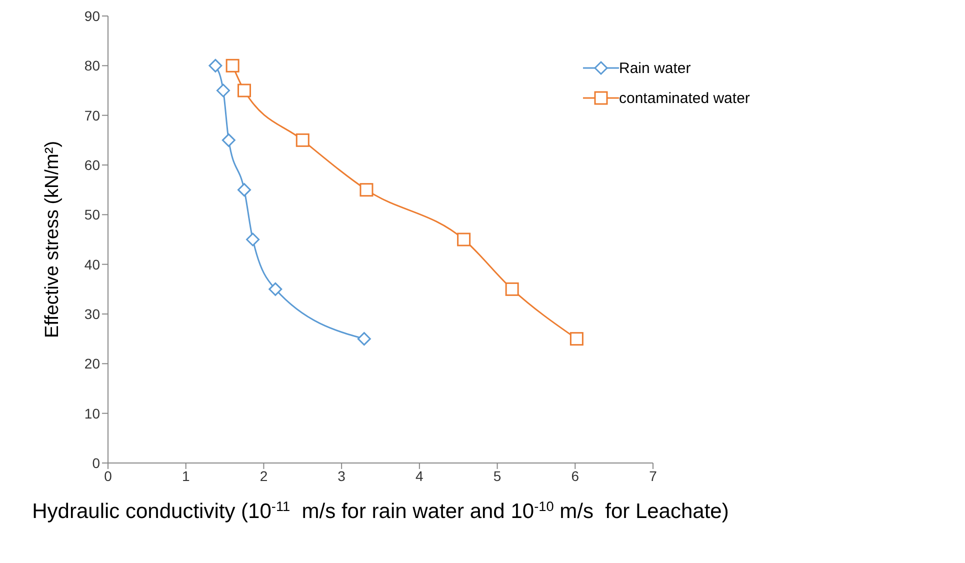 Image resolution: width=965 pixels, height=563 pixels. Describe the element at coordinates (92, 16) in the screenshot. I see `y-tick-label: 90` at that location.